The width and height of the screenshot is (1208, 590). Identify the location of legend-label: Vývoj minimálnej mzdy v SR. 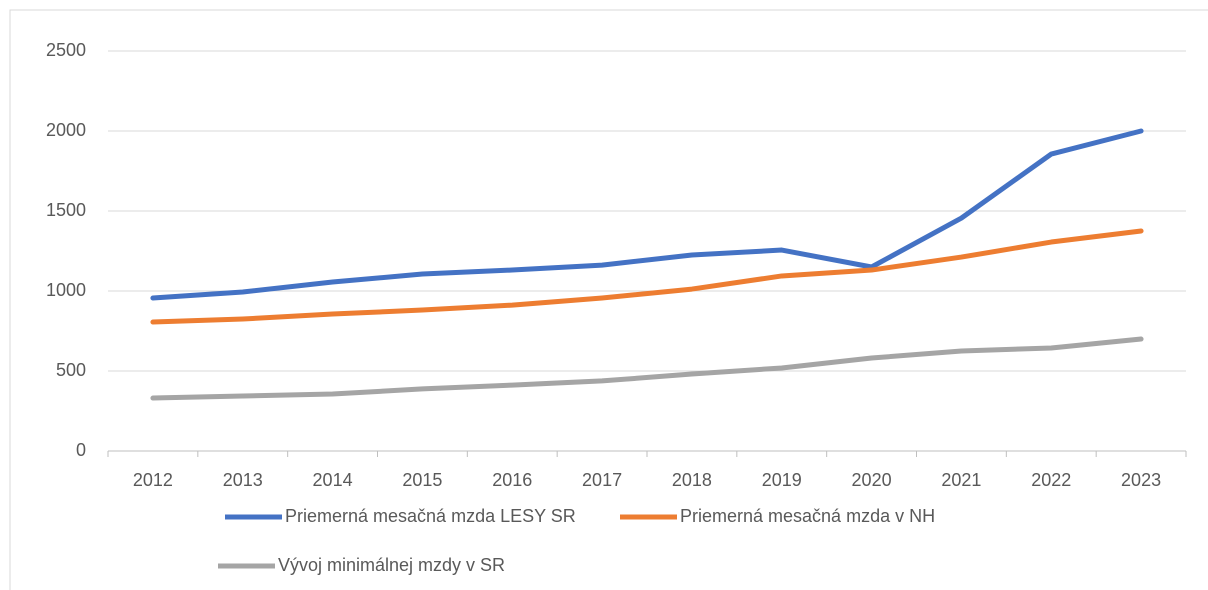
(391, 565).